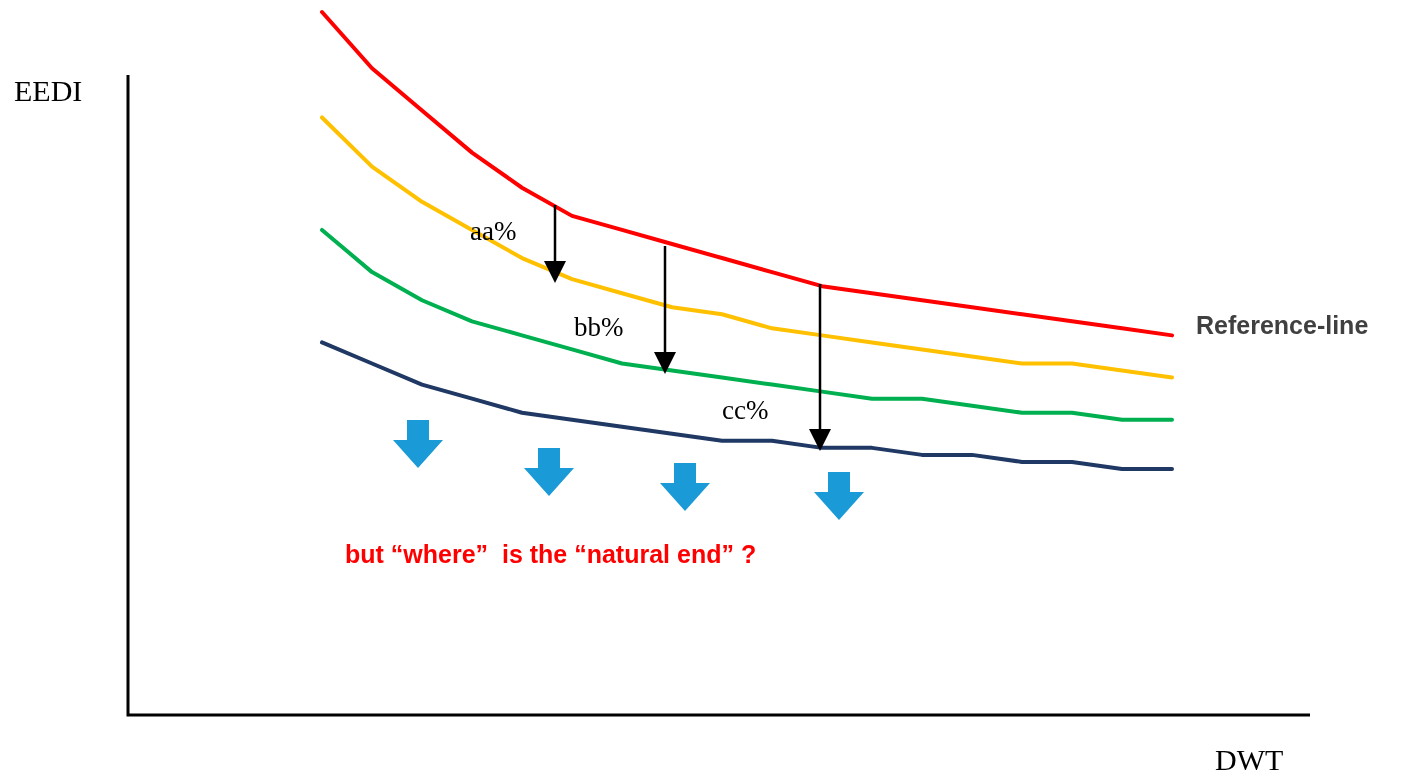  Describe the element at coordinates (1282, 325) in the screenshot. I see `series-label: Reference-line` at that location.